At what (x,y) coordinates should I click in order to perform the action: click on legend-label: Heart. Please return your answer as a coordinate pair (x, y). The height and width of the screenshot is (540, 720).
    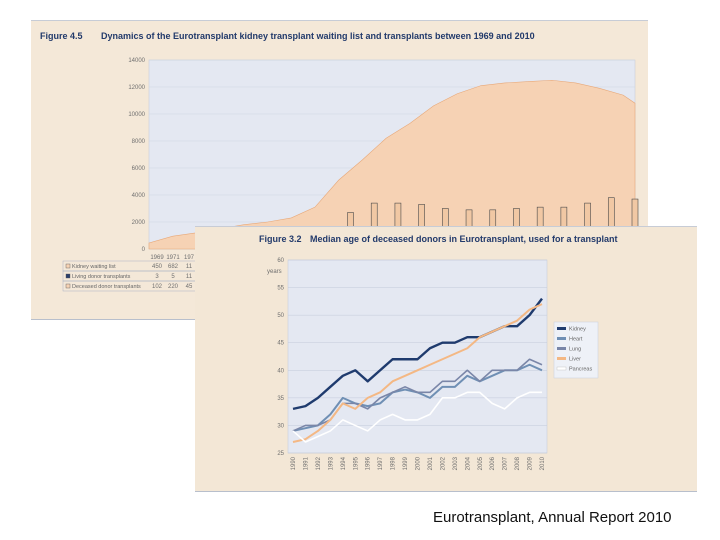
    Looking at the image, I should click on (576, 340).